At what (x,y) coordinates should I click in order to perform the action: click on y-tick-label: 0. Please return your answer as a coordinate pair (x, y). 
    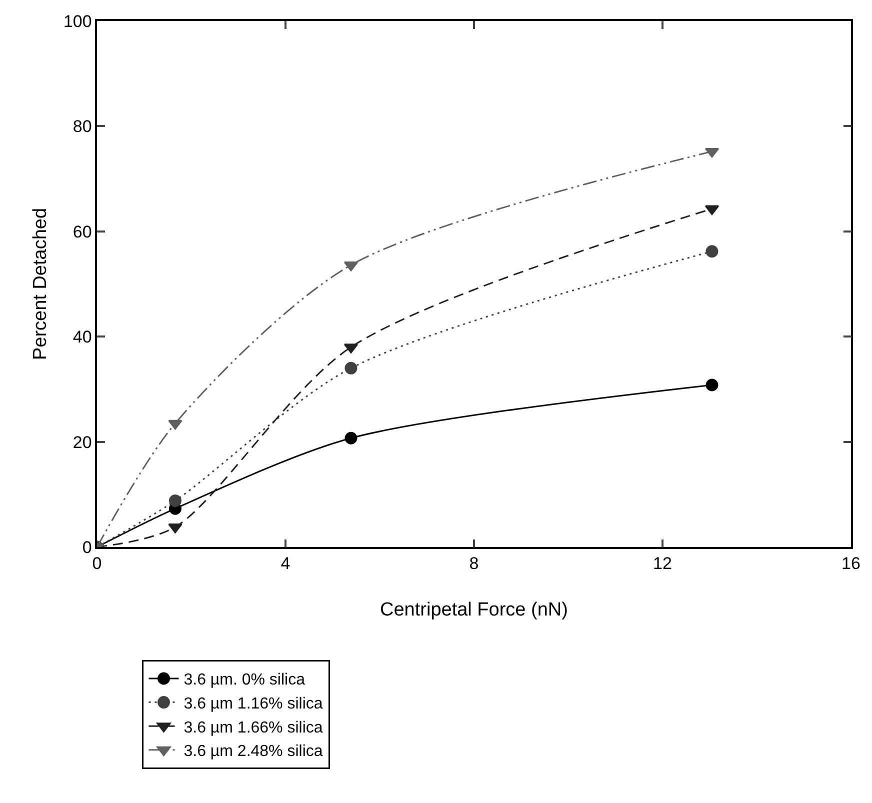
    Looking at the image, I should click on (87, 547).